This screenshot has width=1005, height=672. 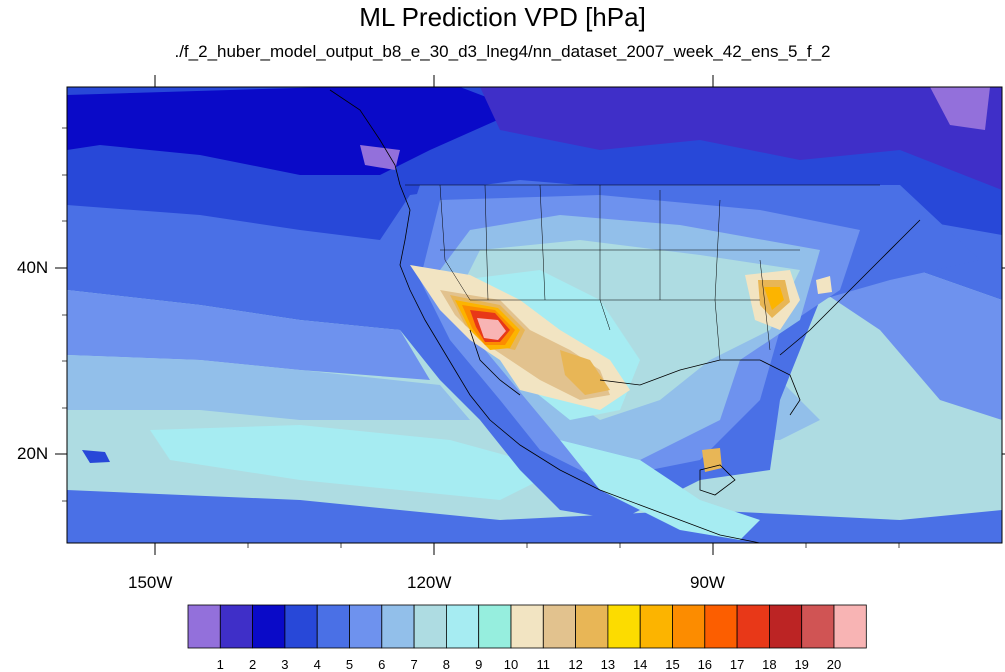 What do you see at coordinates (382, 664) in the screenshot?
I see `colorbar-label: 6` at bounding box center [382, 664].